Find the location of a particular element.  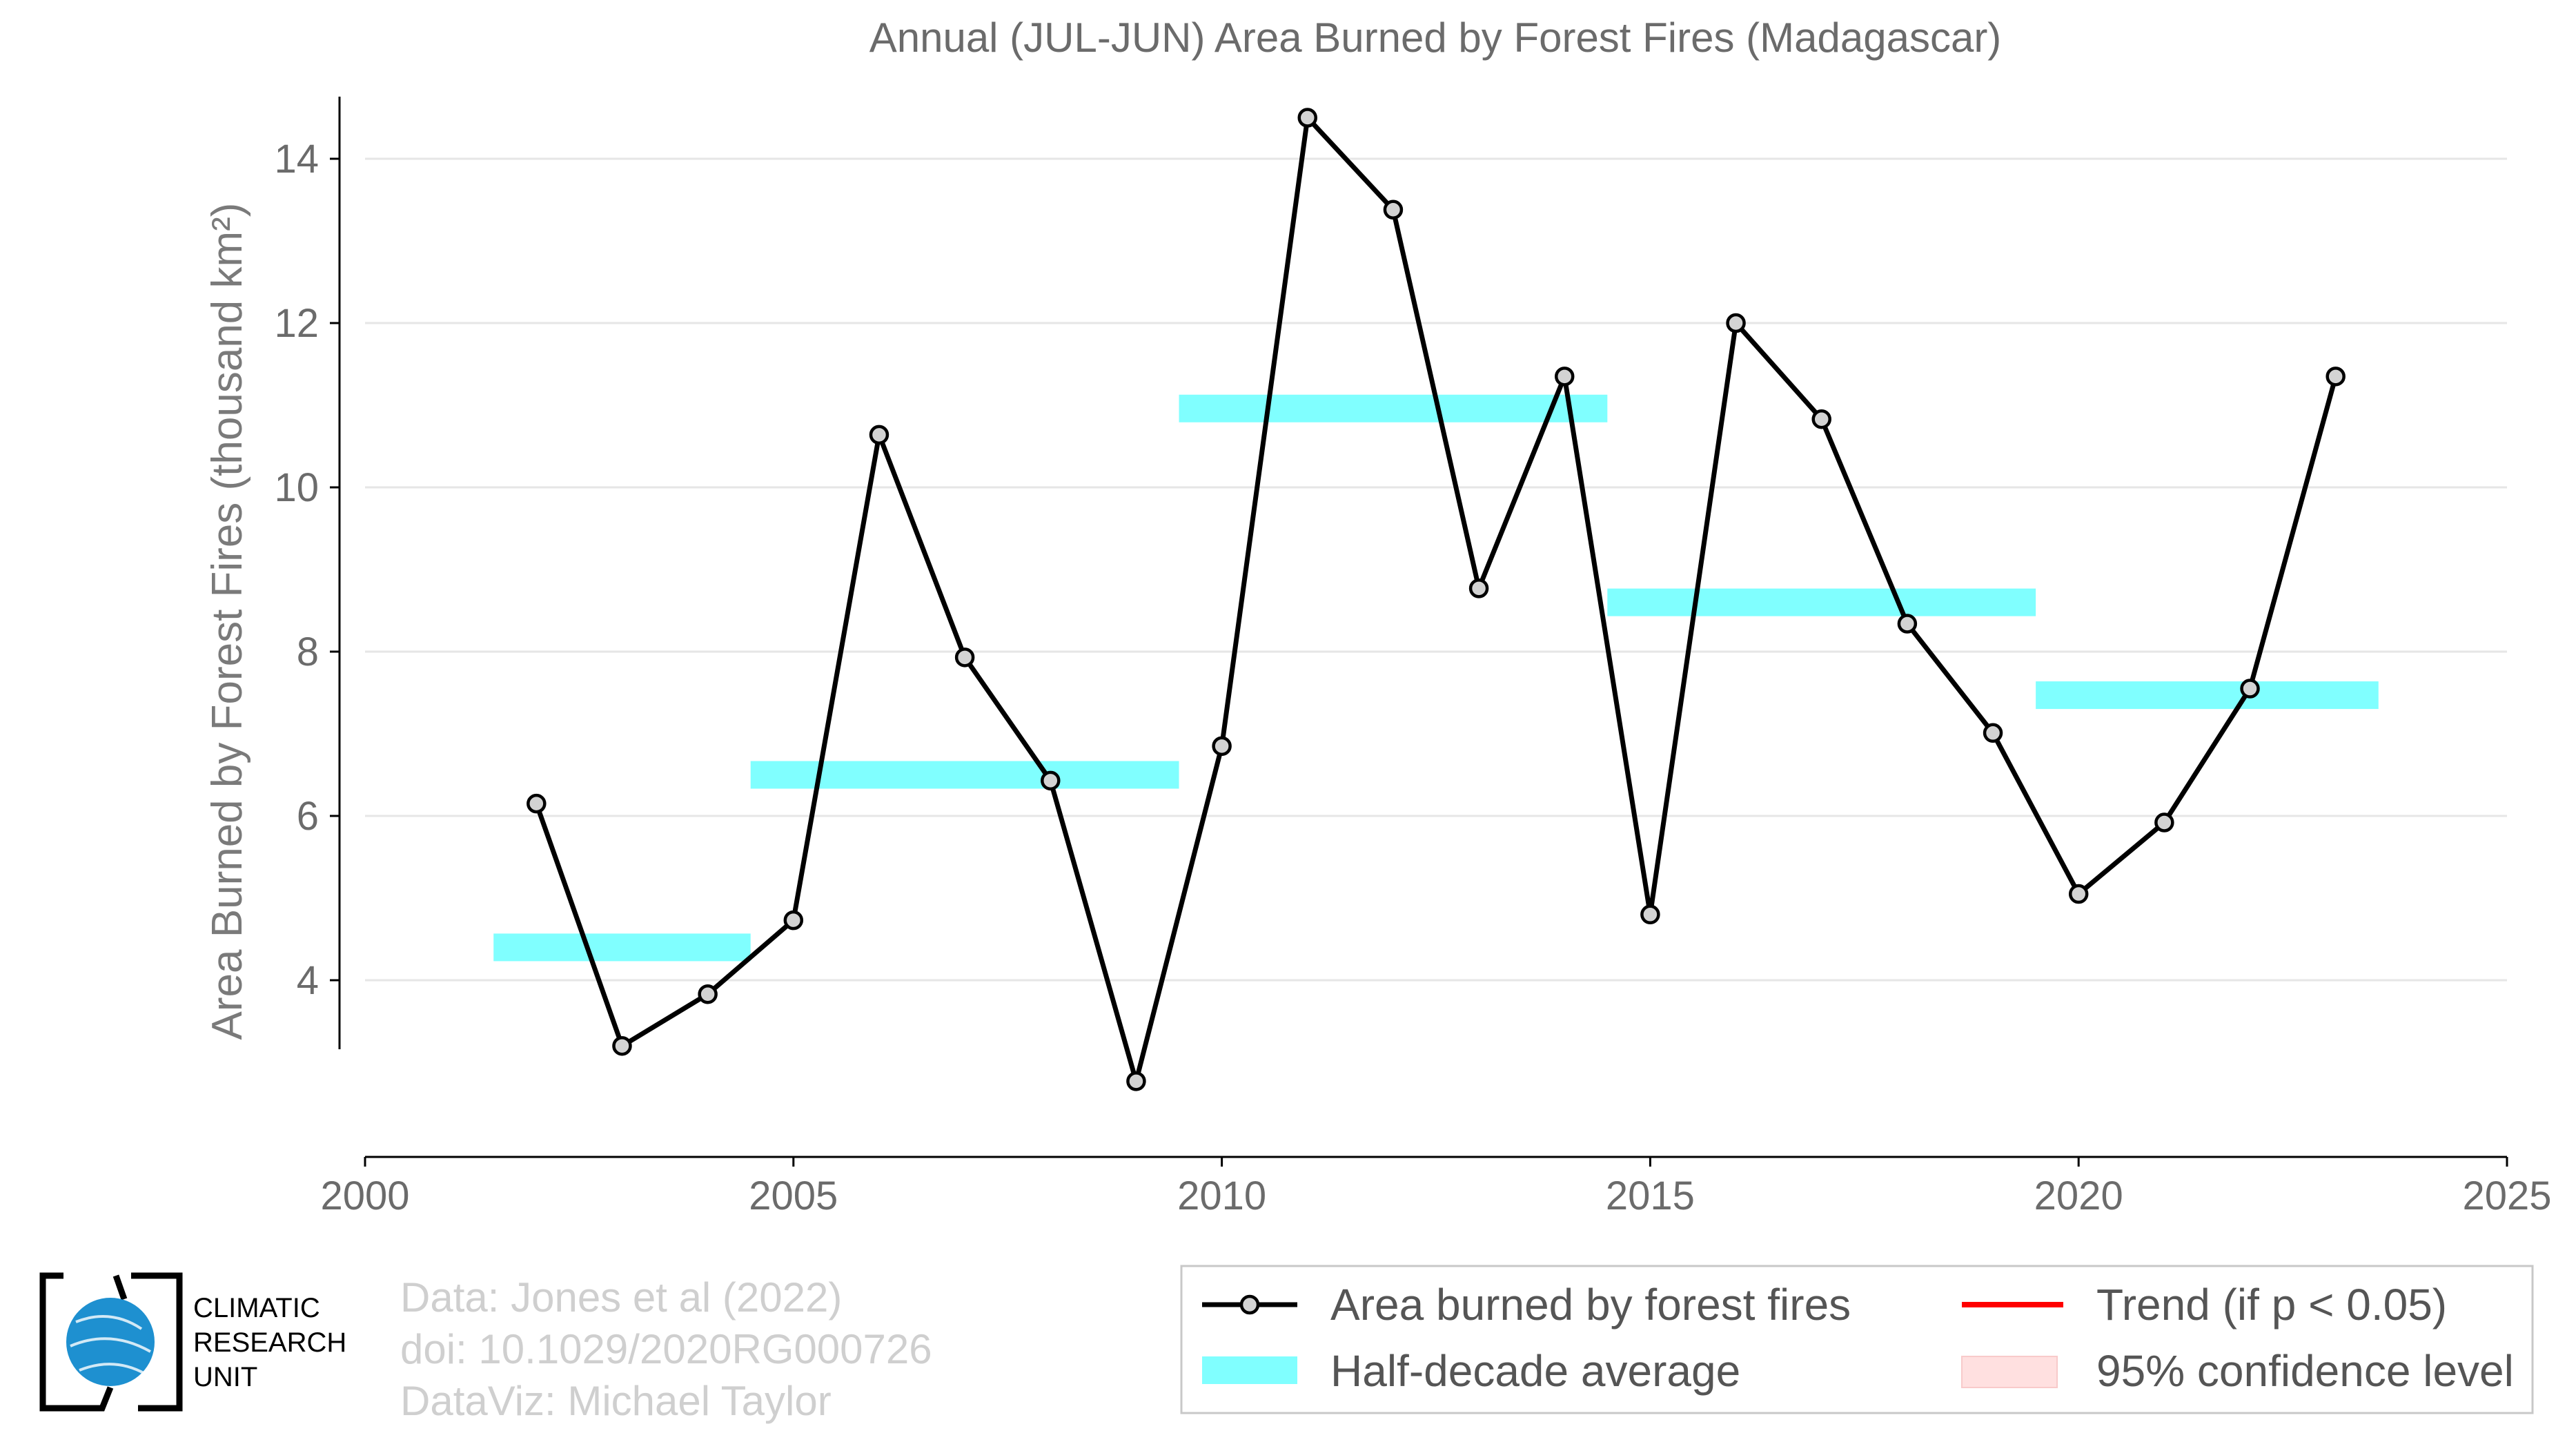

logo-text-research: RESEARCH is located at coordinates (269, 1342).